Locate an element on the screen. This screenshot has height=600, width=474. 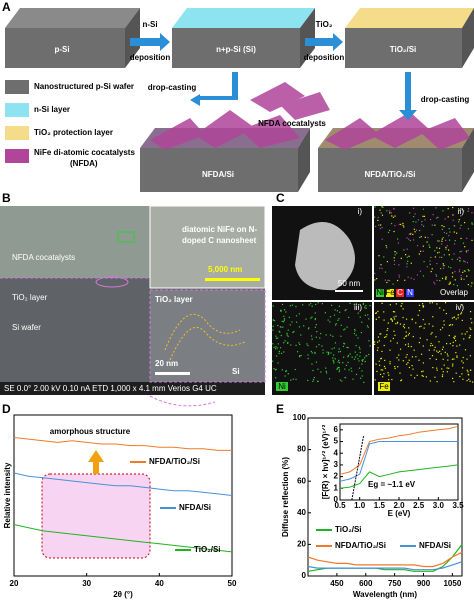
legend-swatch-part is located at coordinates (17, 133).